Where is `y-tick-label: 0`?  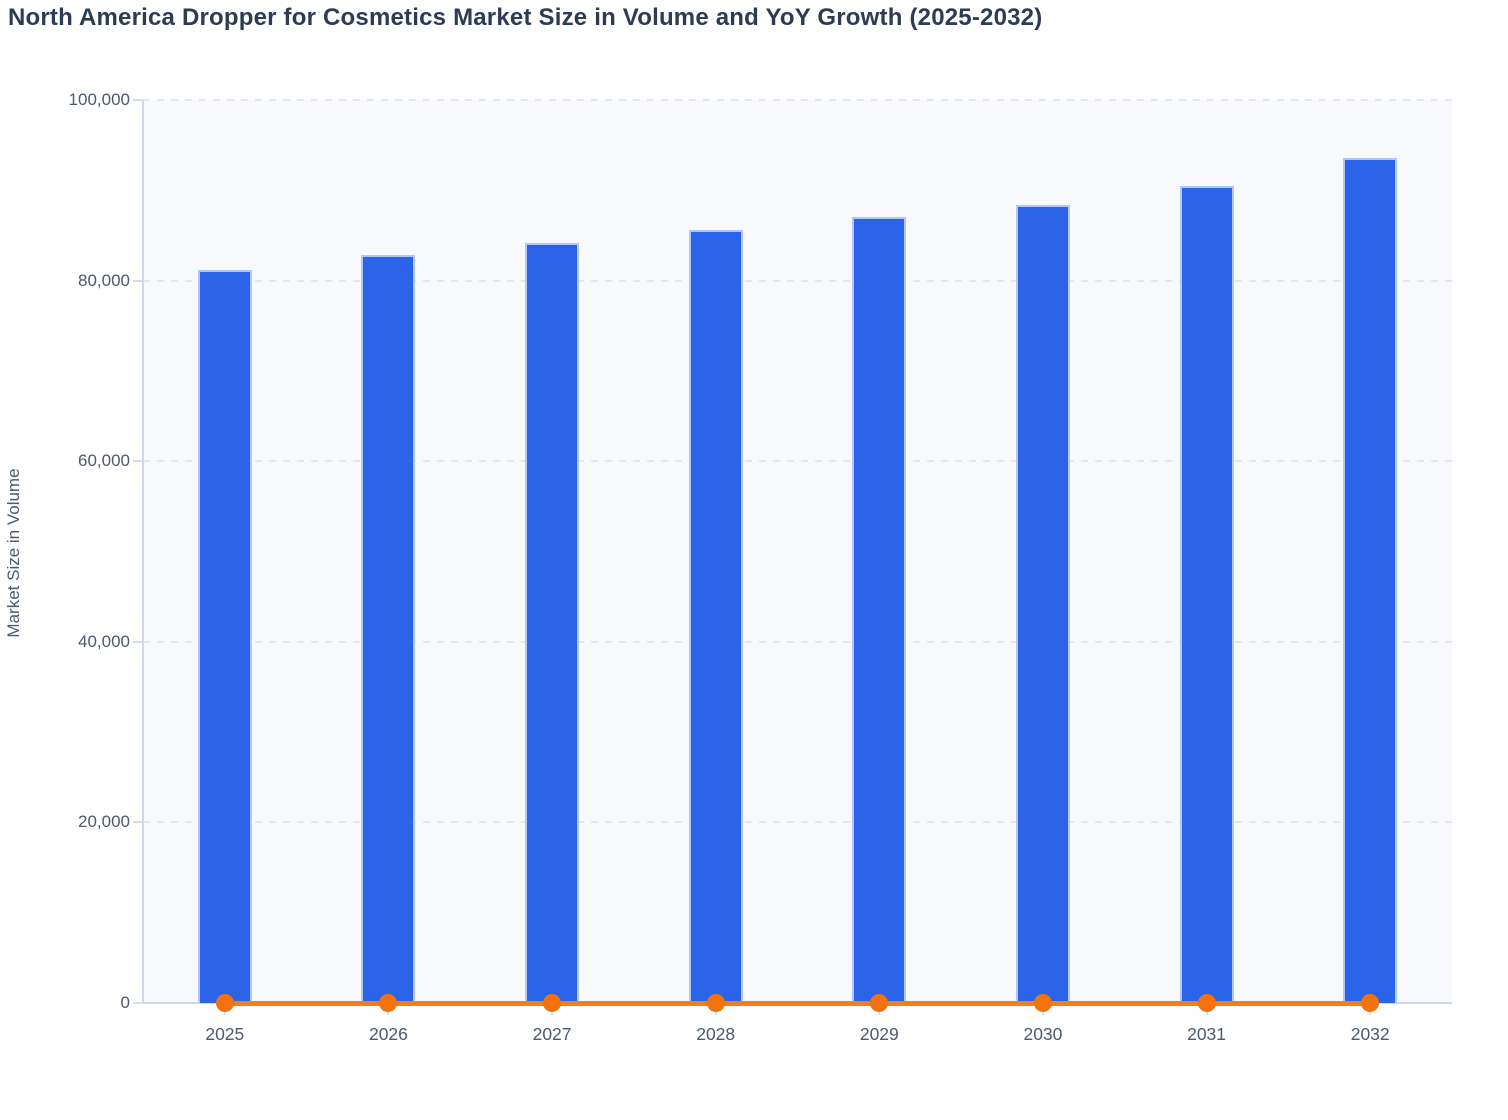 y-tick-label: 0 is located at coordinates (125, 1002).